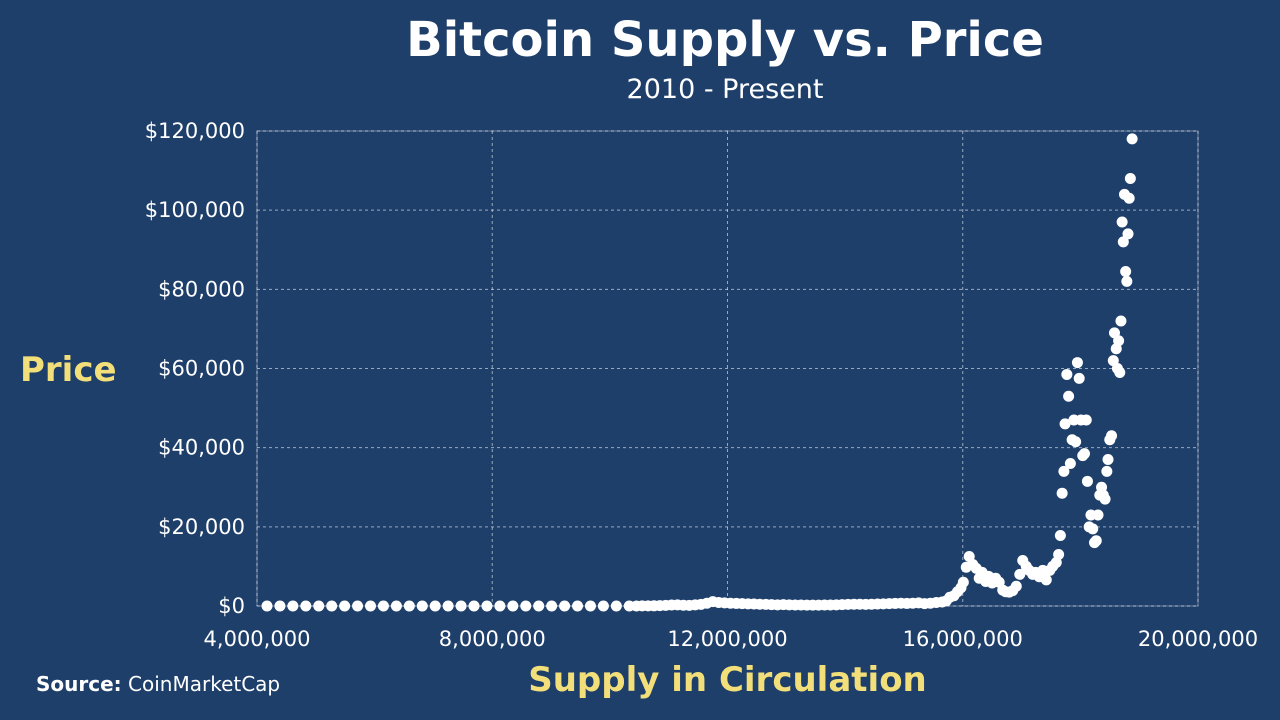 This screenshot has height=720, width=1280. What do you see at coordinates (201, 527) in the screenshot?
I see `y-tick-label: $20,000` at bounding box center [201, 527].